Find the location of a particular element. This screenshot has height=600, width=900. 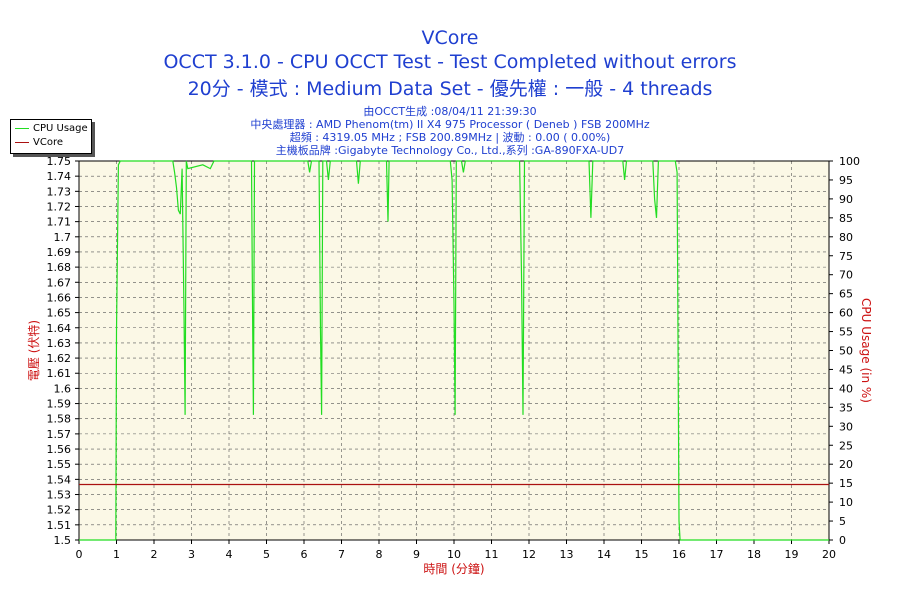

y-left-axis-label: 電壓 (伏特) is located at coordinates (33, 350).